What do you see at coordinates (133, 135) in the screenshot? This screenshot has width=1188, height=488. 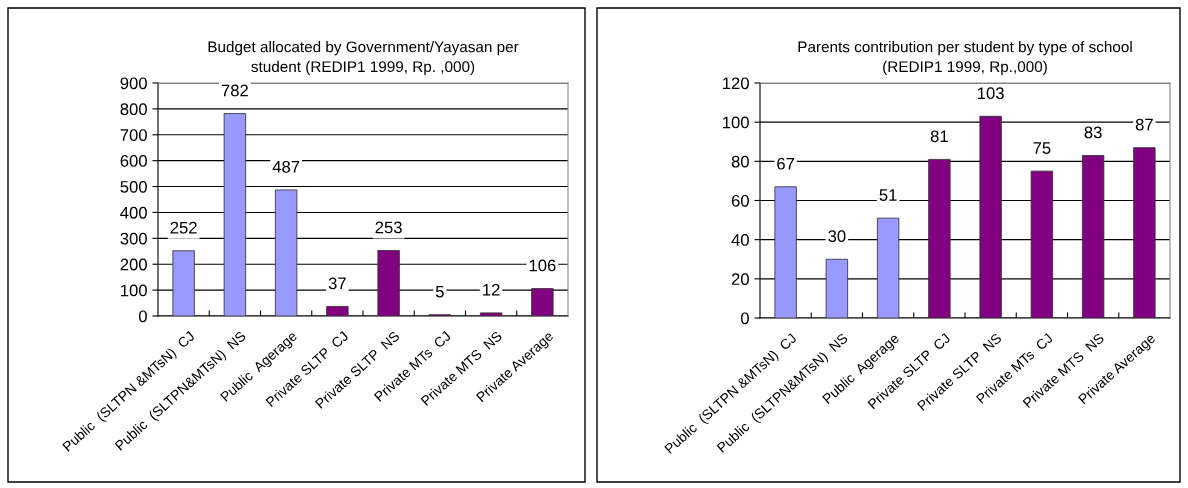 I see `y-tick-label: 700` at bounding box center [133, 135].